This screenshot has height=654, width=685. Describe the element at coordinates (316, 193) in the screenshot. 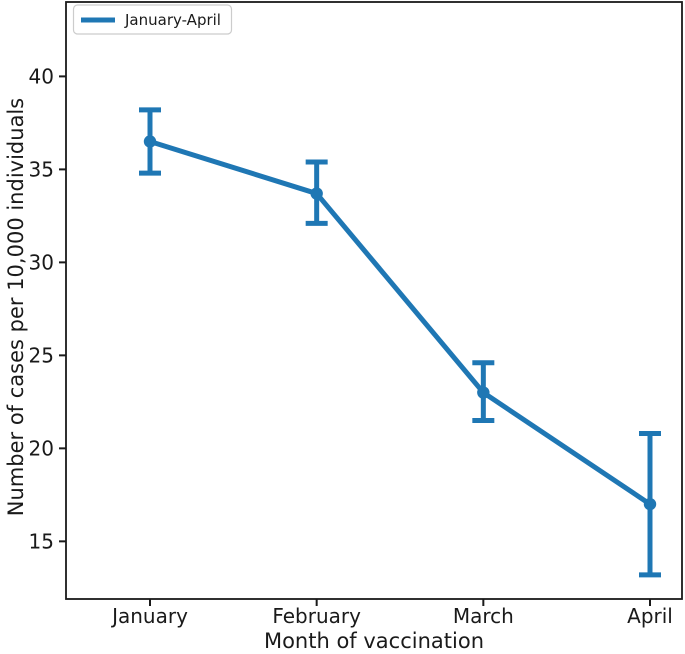

I see `data-point-february` at that location.